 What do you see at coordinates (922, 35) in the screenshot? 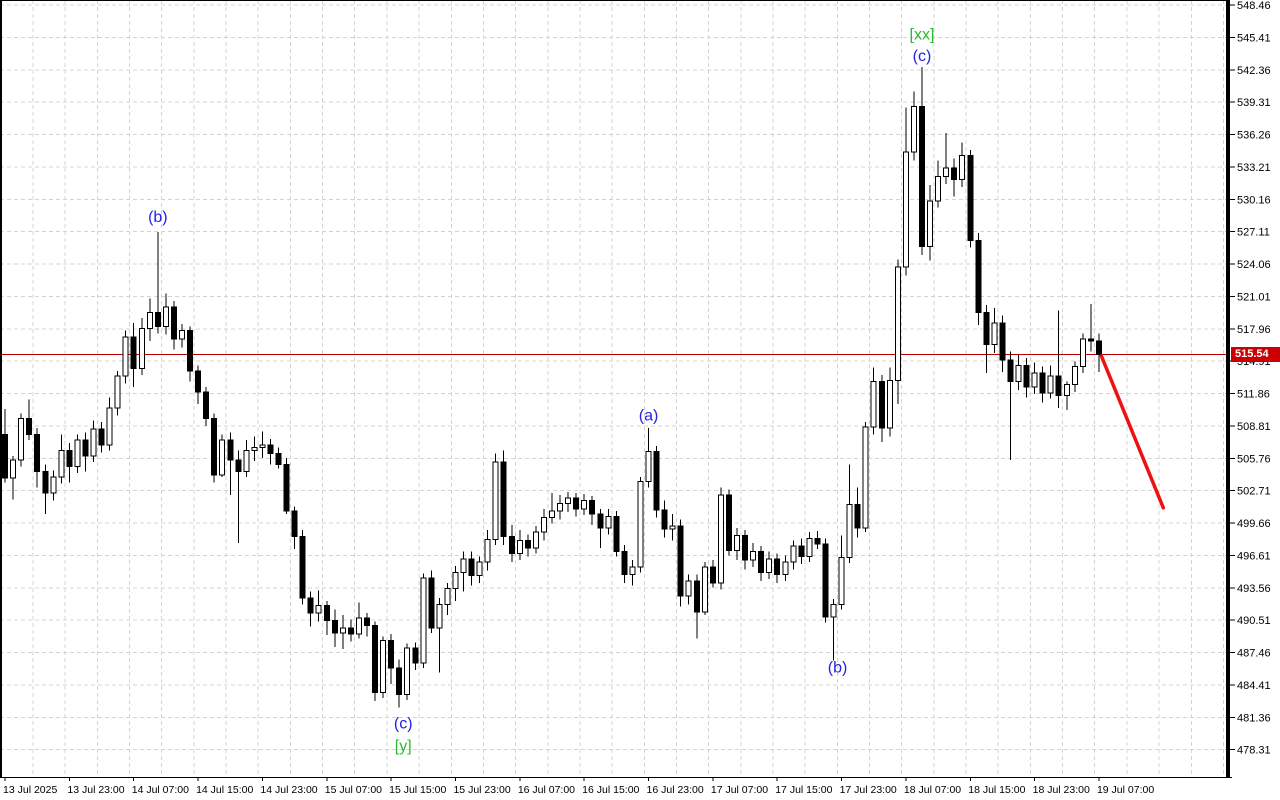
I see `wave-annotation: [xx]` at bounding box center [922, 35].